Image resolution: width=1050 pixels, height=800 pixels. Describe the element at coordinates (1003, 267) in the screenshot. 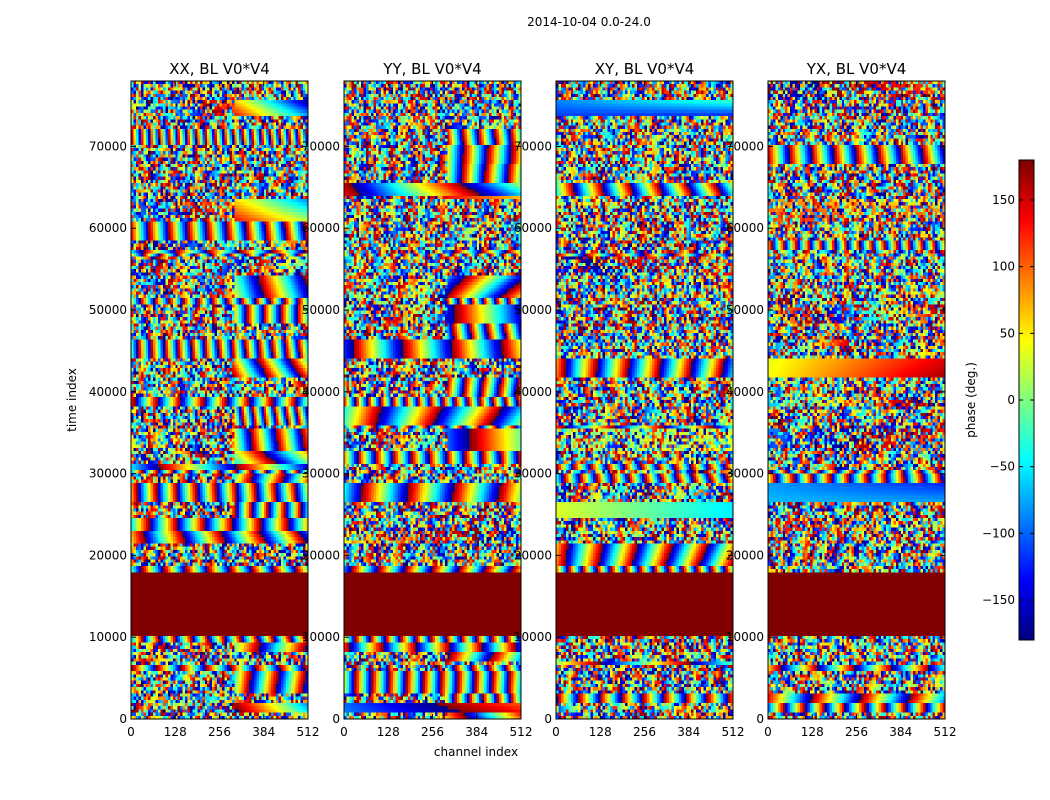

I see `colorbar-tick-label: 100` at that location.